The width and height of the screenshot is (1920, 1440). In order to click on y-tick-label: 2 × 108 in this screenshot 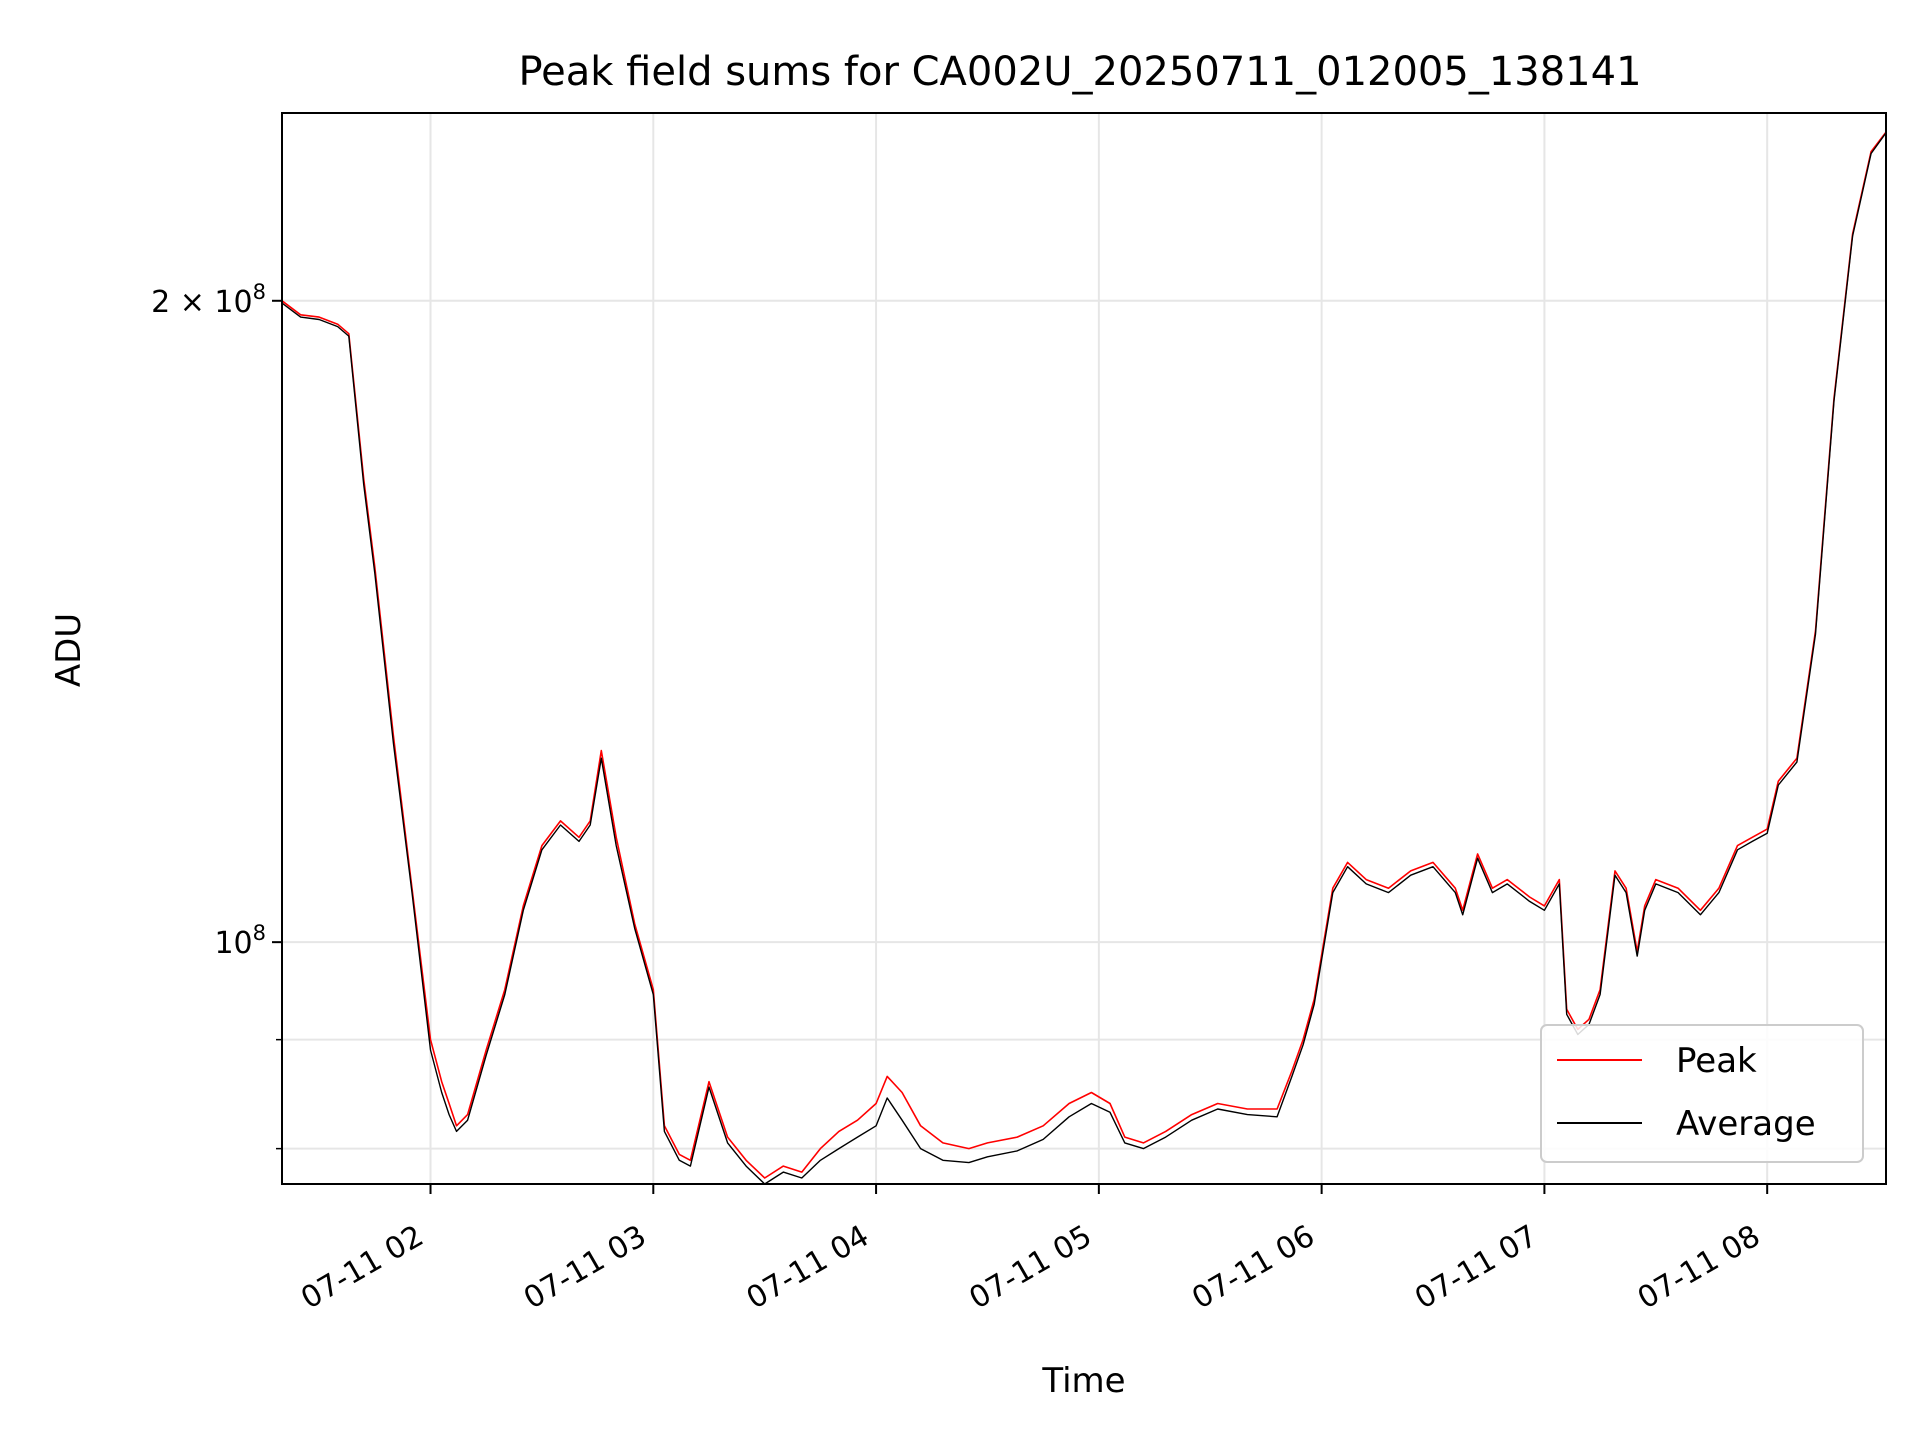, I will do `click(208, 300)`.